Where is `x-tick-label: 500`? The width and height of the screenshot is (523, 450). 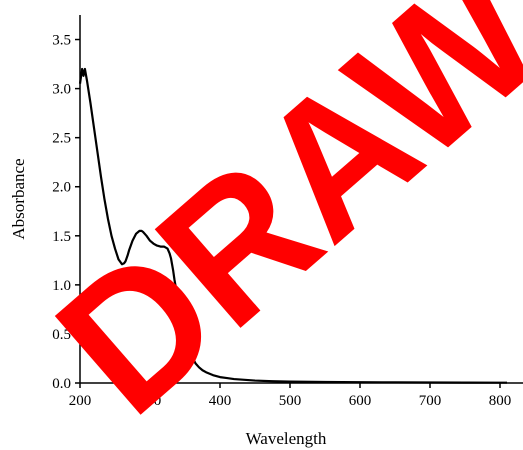 x-tick-label: 500 is located at coordinates (290, 401).